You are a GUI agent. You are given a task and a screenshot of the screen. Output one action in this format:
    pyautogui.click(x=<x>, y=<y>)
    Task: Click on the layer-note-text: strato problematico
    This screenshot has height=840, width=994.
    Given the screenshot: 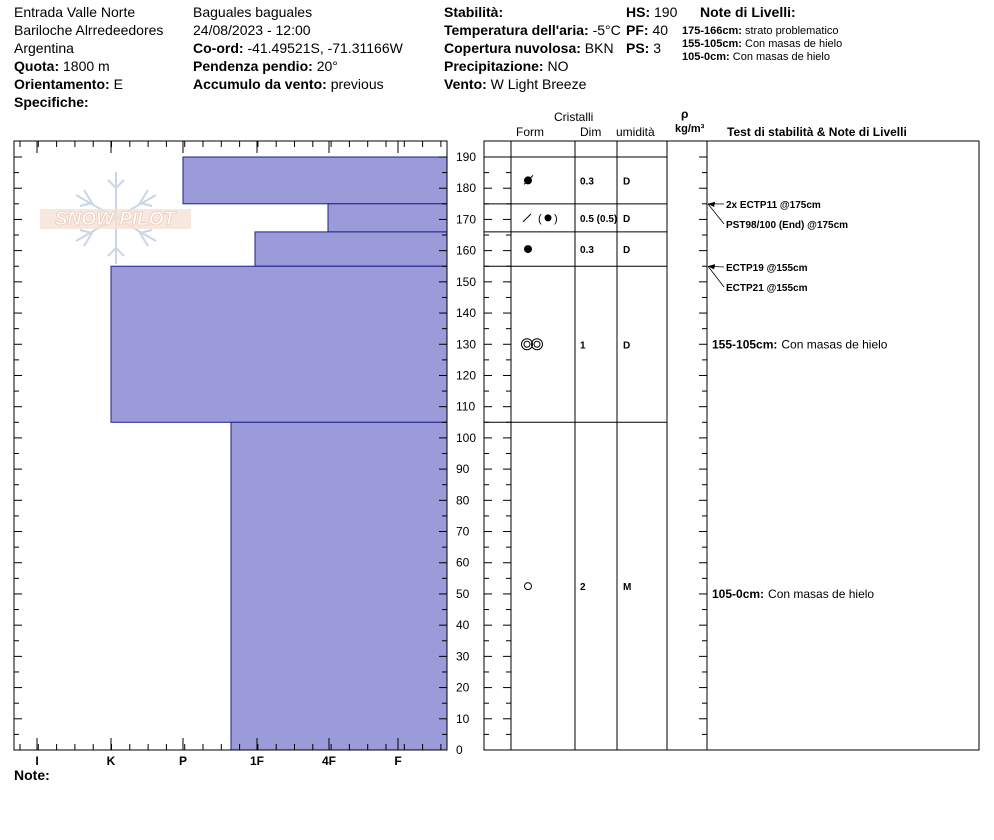 What is the action you would take?
    pyautogui.click(x=792, y=31)
    